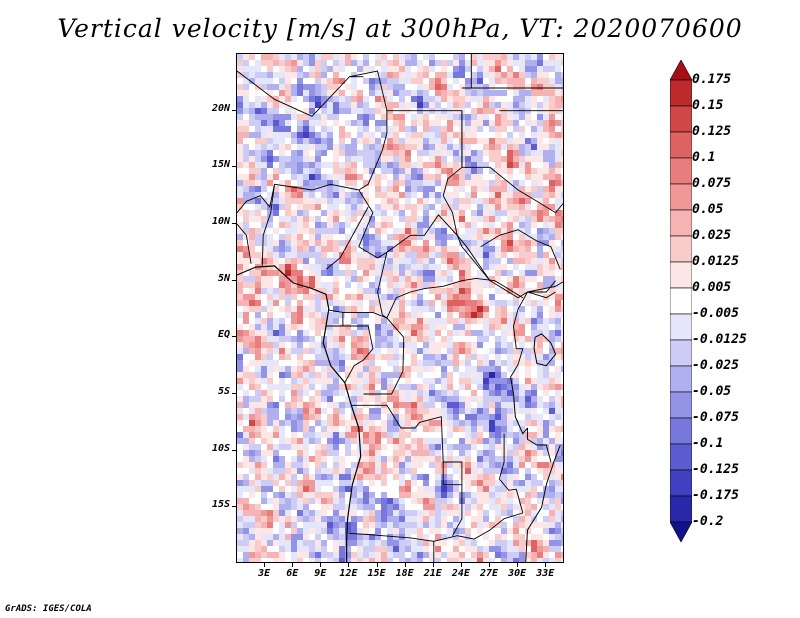 This screenshot has width=800, height=618. I want to click on colorbar-level-label: 0.025, so click(712, 235).